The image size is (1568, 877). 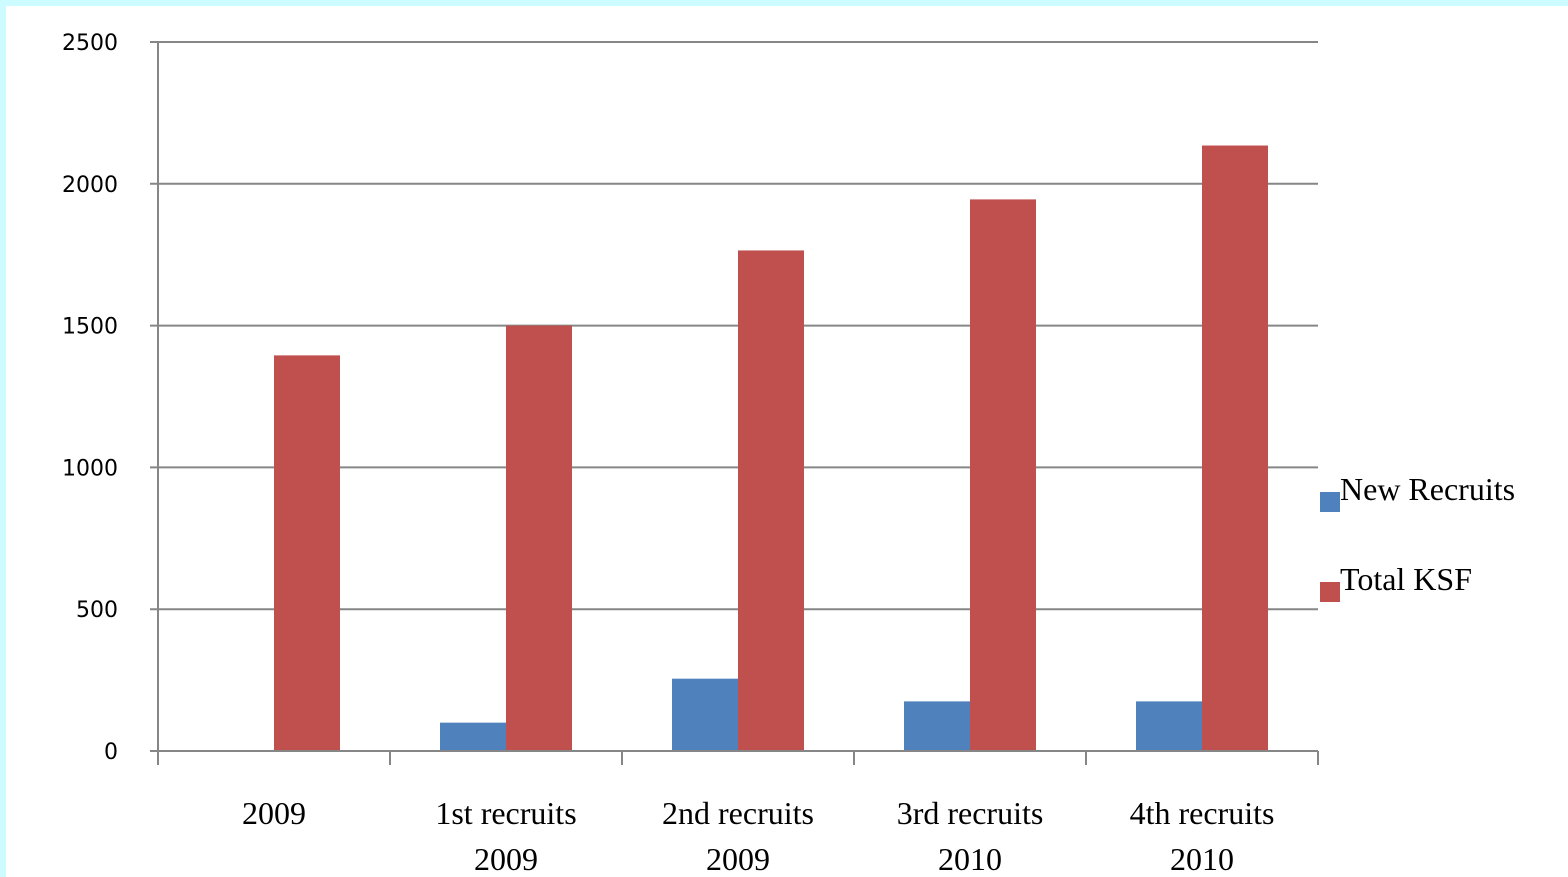 I want to click on y-tick-labels: 0 500 1000 1500 2000 2500, so click(x=90, y=398).